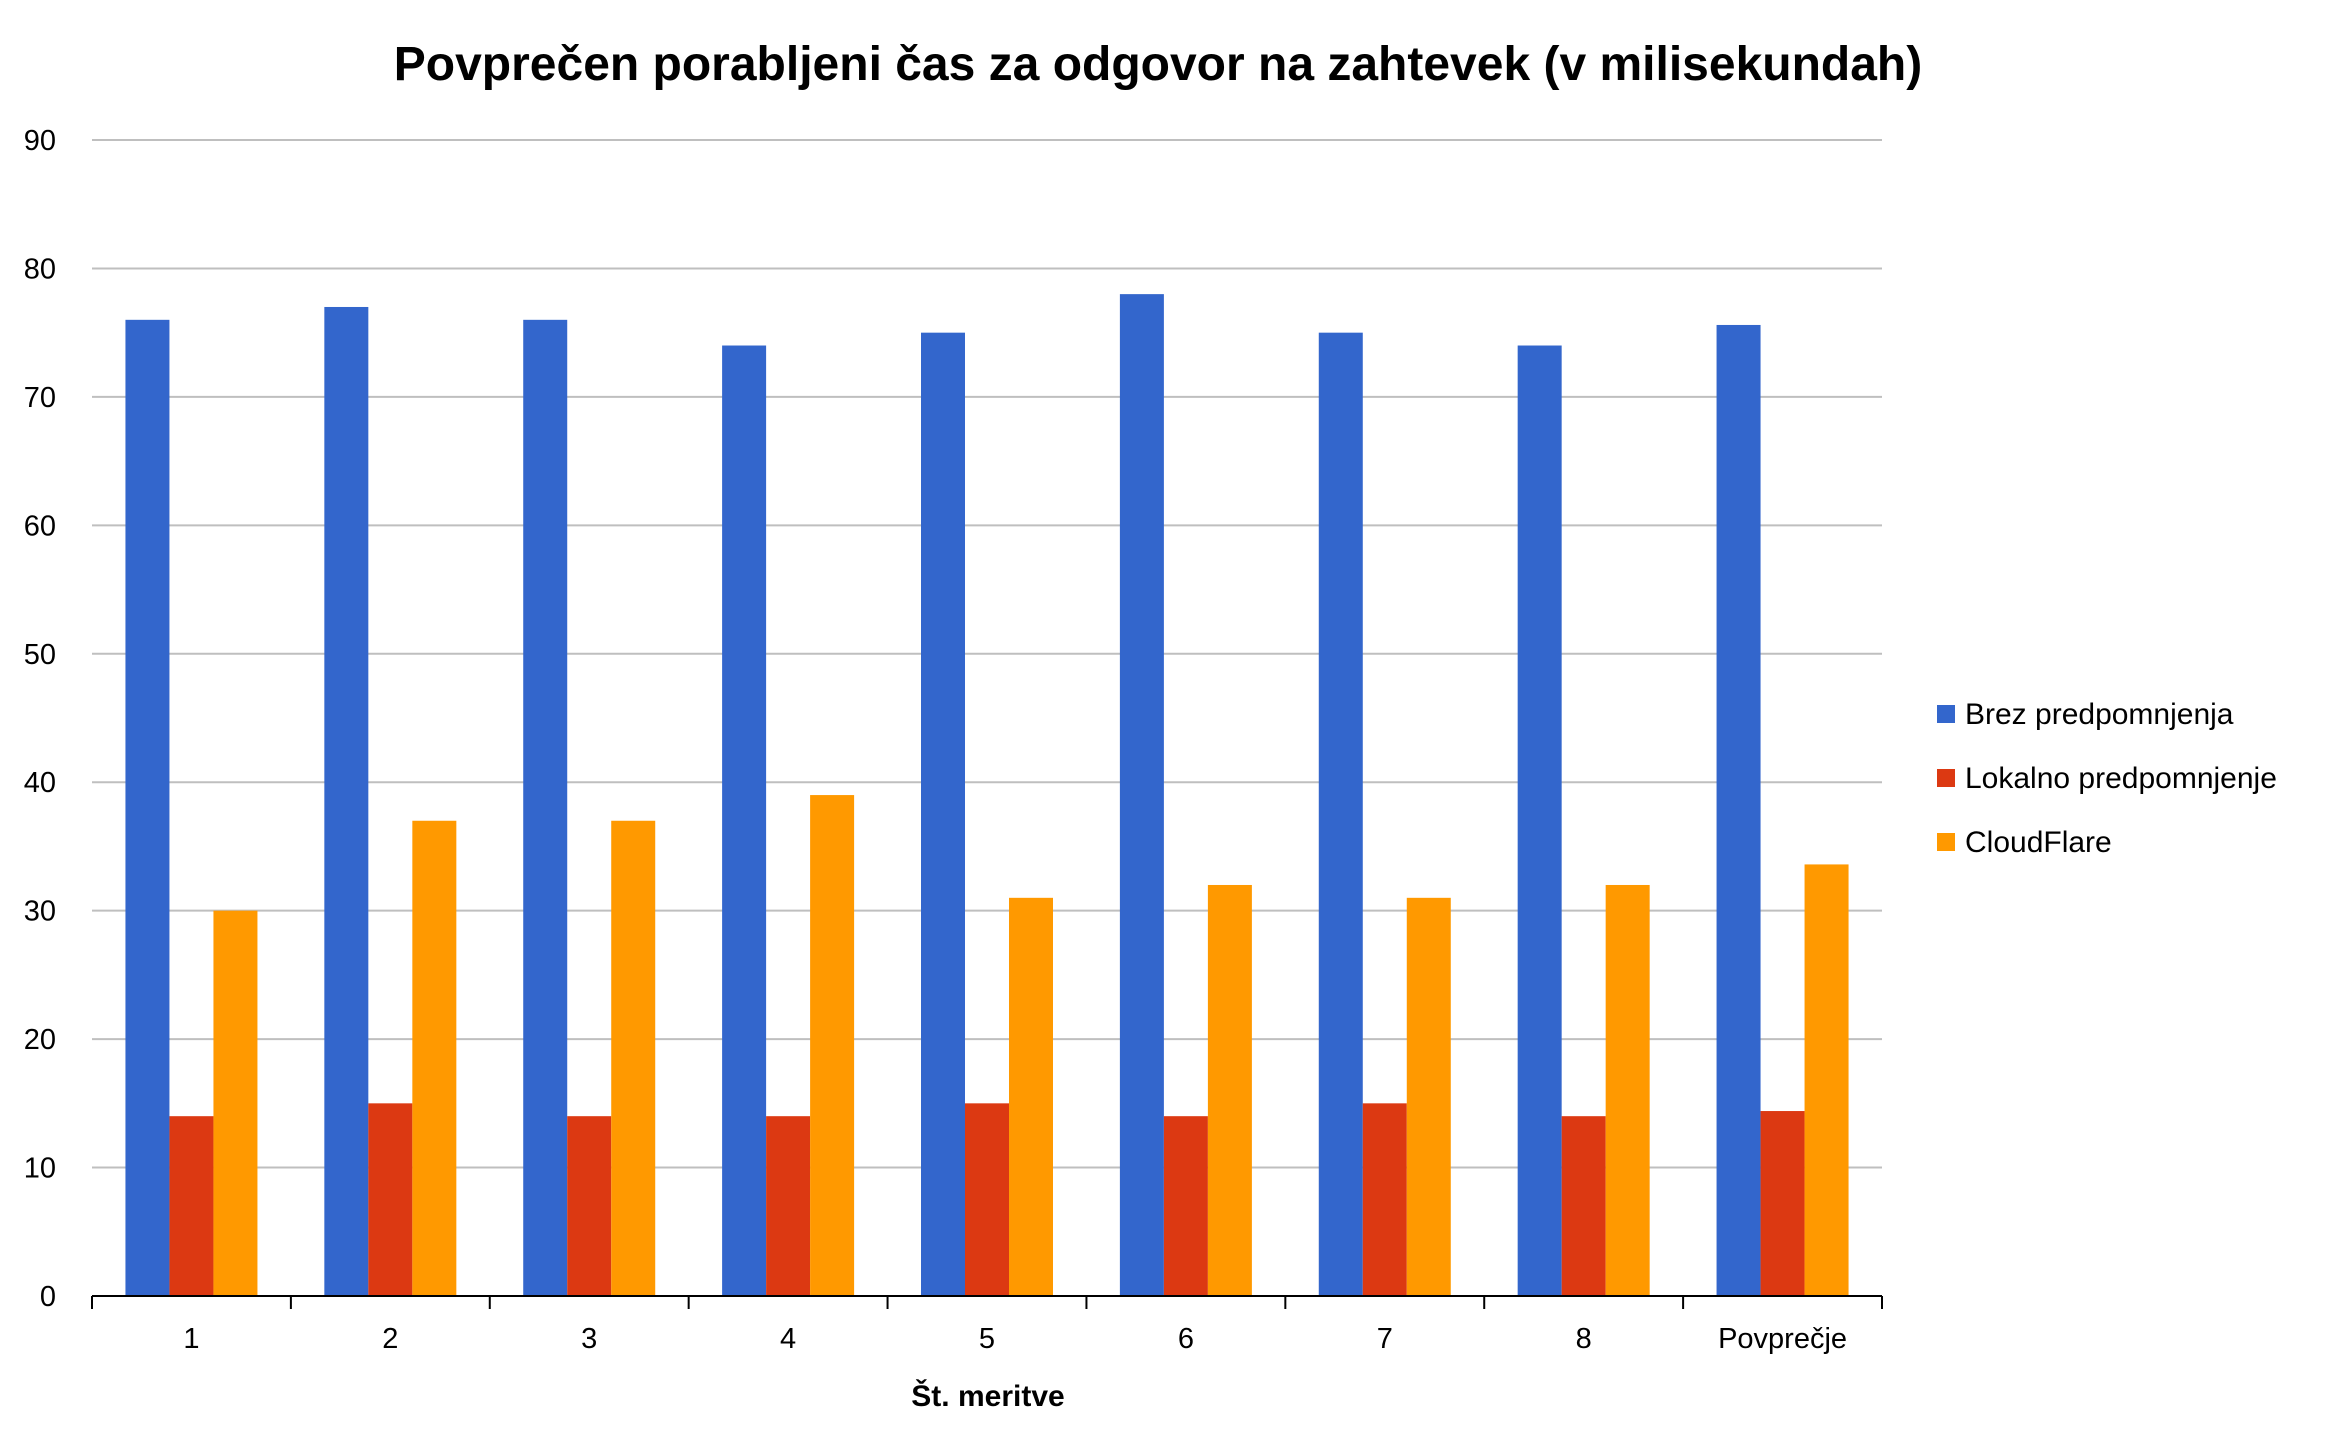  I want to click on x-tick-label: 5, so click(987, 1339).